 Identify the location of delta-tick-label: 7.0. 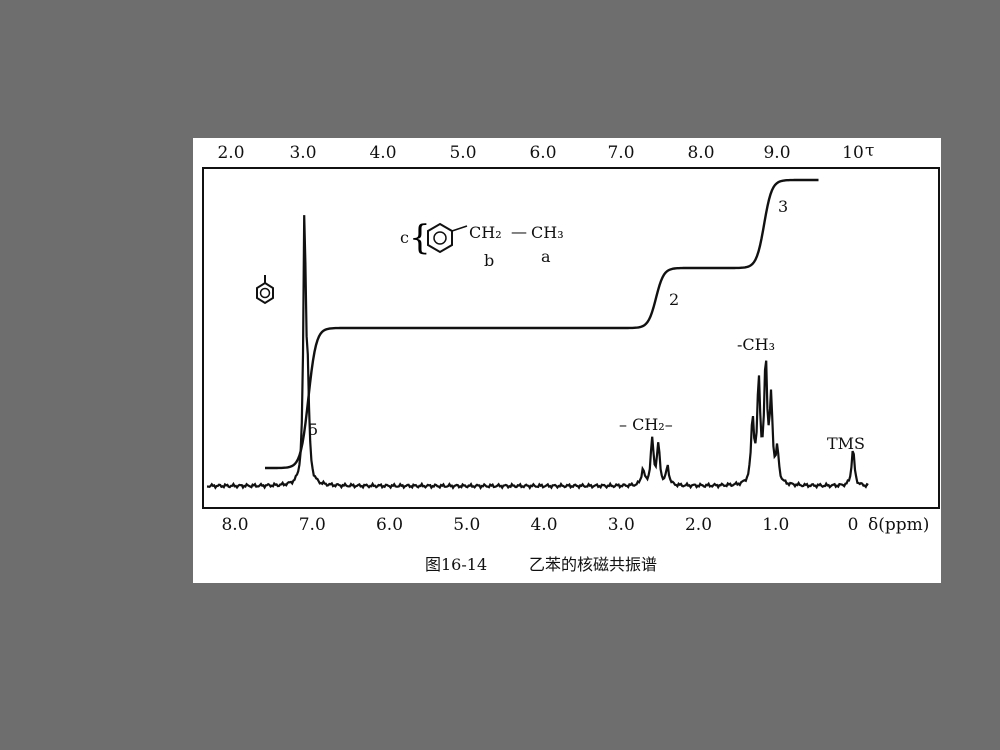
(312, 525).